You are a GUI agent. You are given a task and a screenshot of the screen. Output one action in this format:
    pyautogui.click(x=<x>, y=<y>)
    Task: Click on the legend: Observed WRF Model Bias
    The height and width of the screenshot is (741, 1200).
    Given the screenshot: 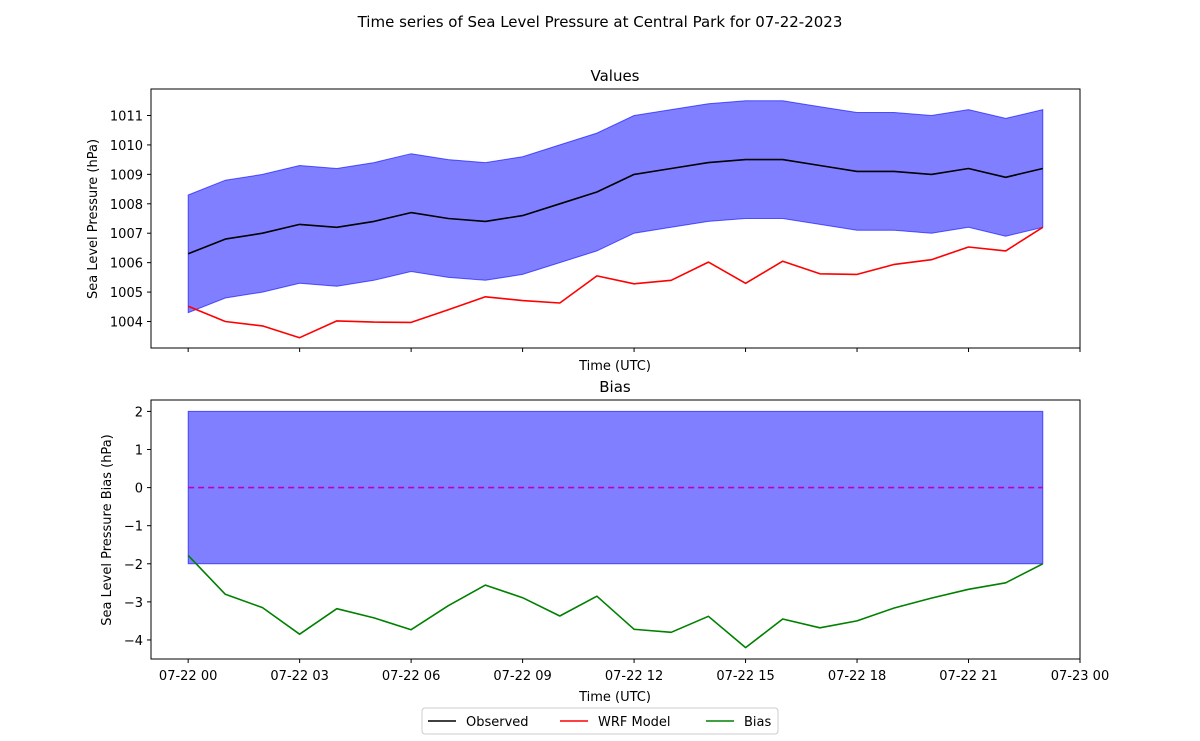 What is the action you would take?
    pyautogui.click(x=600, y=721)
    